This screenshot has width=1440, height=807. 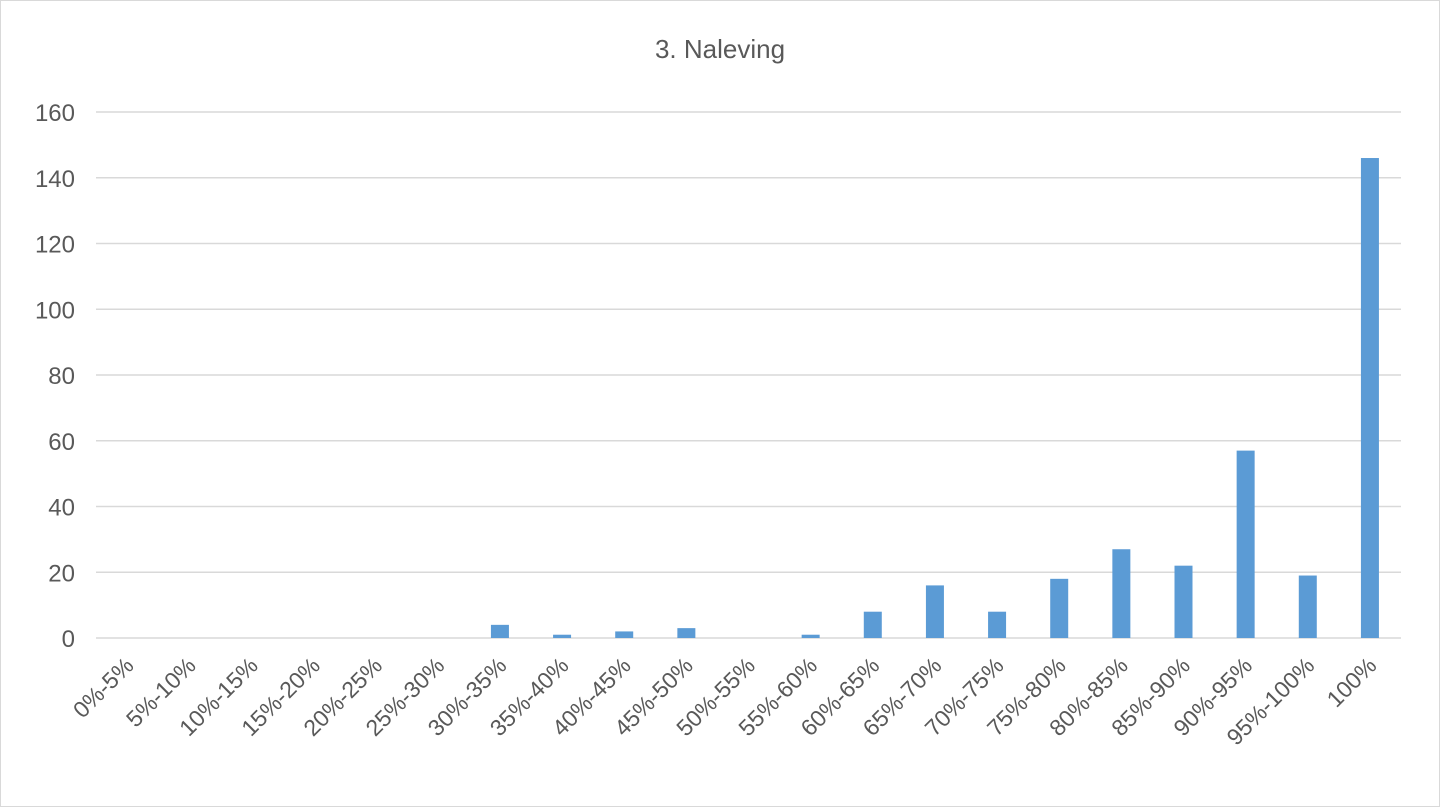 What do you see at coordinates (61, 573) in the screenshot?
I see `y-tick-label: 20` at bounding box center [61, 573].